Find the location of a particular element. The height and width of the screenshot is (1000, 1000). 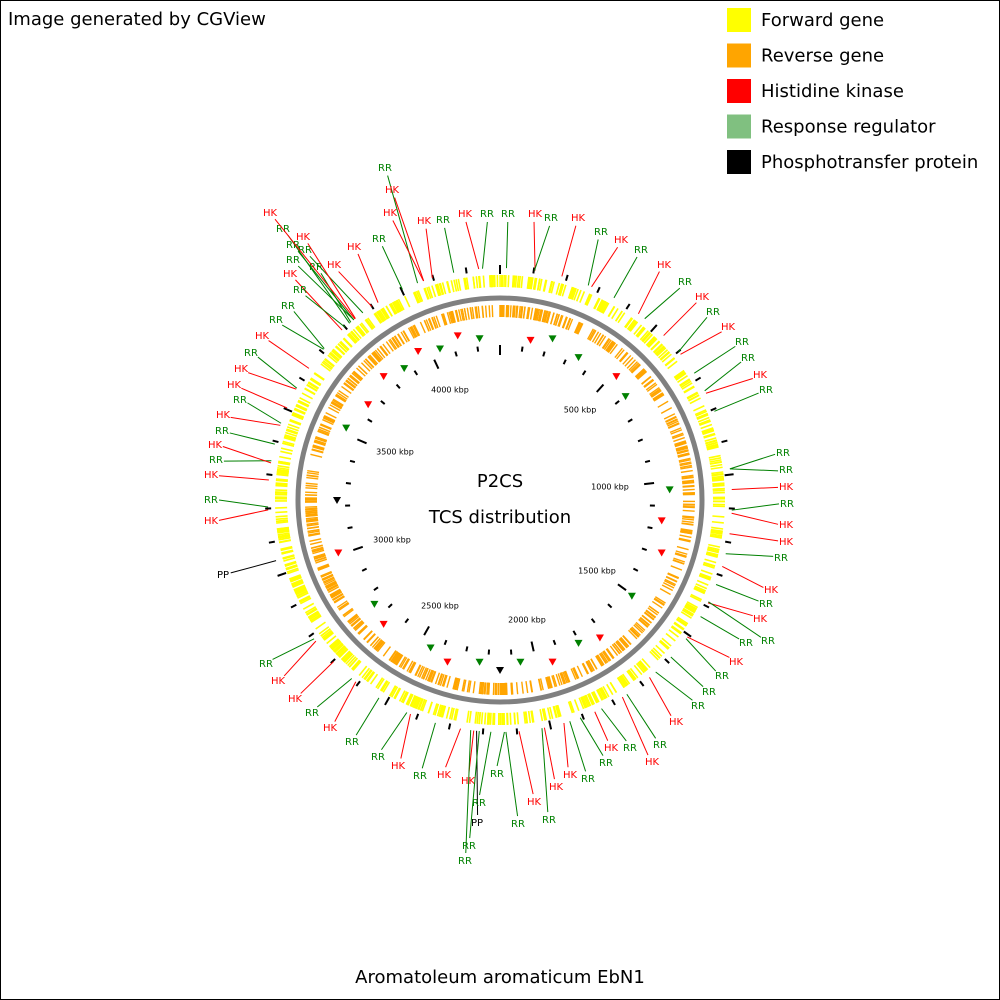

legend-swatch is located at coordinates (739, 20).